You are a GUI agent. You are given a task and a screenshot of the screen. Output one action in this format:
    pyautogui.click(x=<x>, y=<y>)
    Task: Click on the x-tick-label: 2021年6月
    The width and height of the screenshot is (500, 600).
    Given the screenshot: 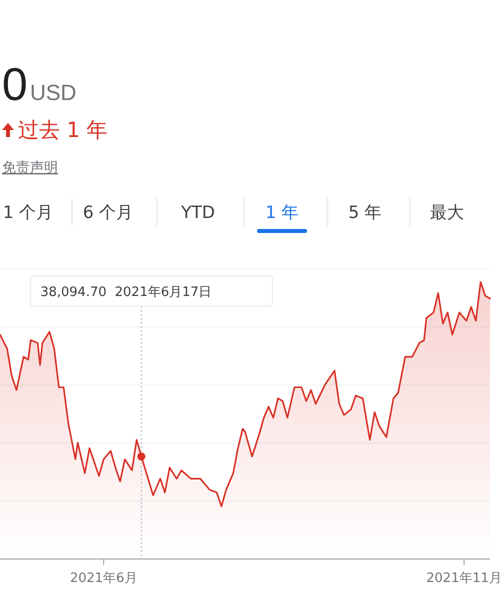 What is the action you would take?
    pyautogui.click(x=104, y=578)
    